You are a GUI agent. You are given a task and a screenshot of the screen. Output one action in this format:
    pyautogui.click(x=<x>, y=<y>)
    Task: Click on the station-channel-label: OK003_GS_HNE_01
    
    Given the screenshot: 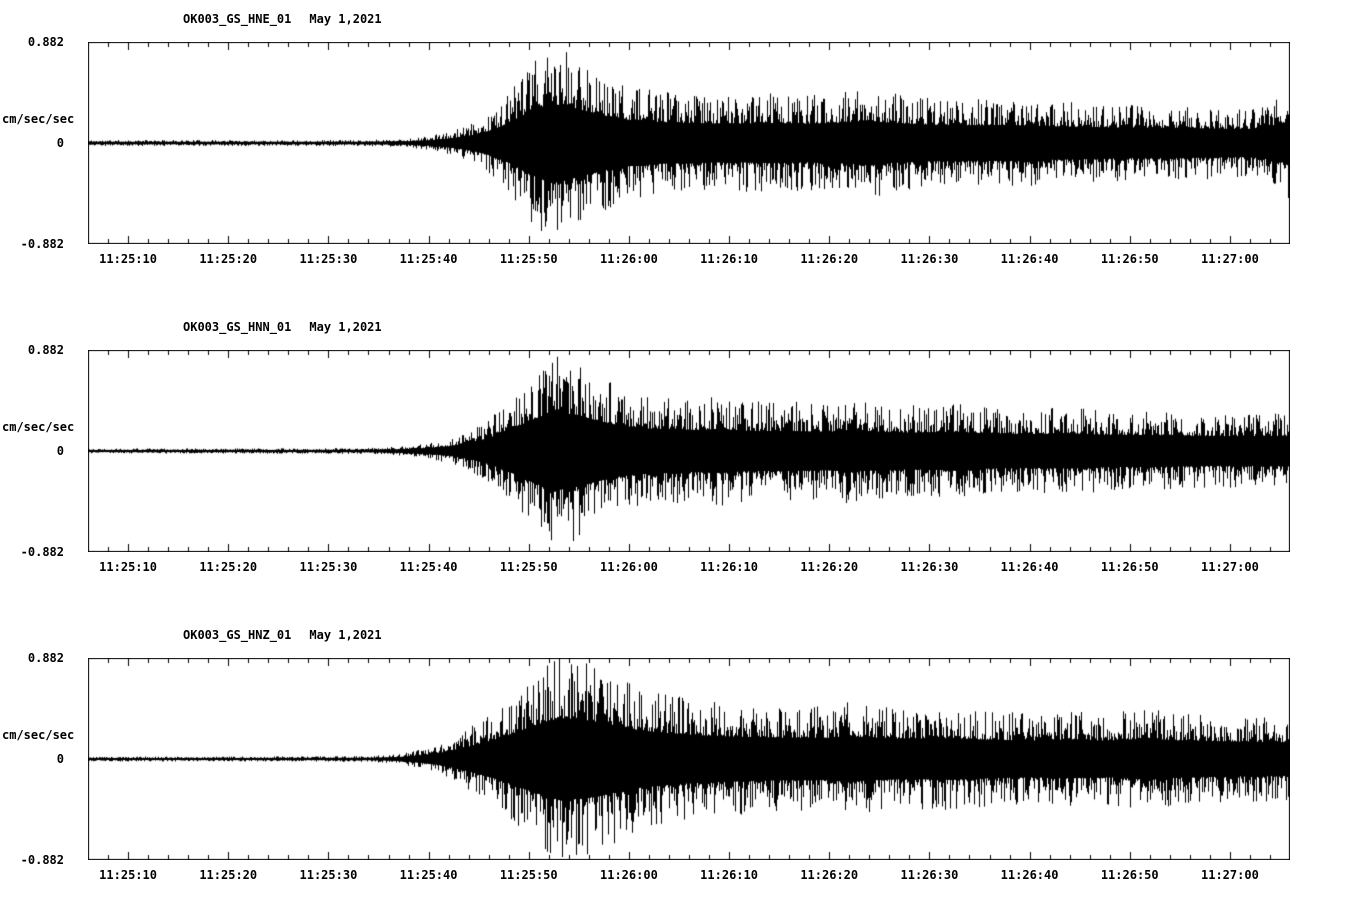 What is the action you would take?
    pyautogui.click(x=237, y=19)
    